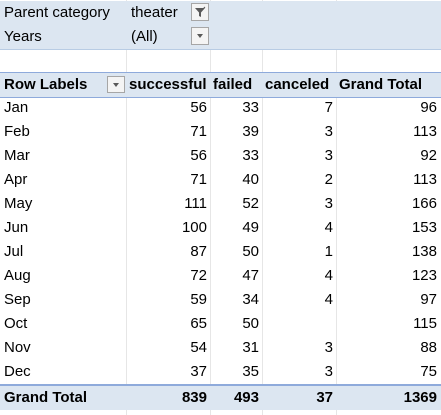  What do you see at coordinates (23, 36) in the screenshot?
I see `filter-label: Years` at bounding box center [23, 36].